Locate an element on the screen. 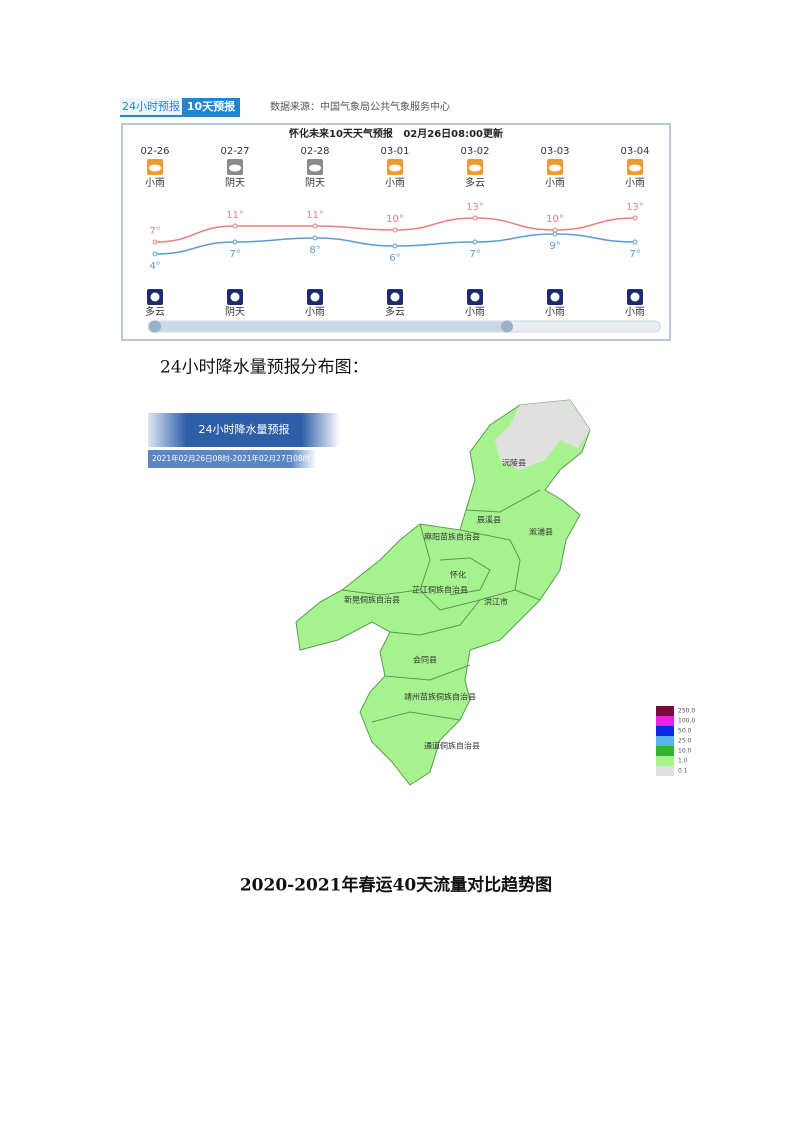 This screenshot has width=793, height=1122. county-label: 靖州苗族侗族自治县 is located at coordinates (440, 697).